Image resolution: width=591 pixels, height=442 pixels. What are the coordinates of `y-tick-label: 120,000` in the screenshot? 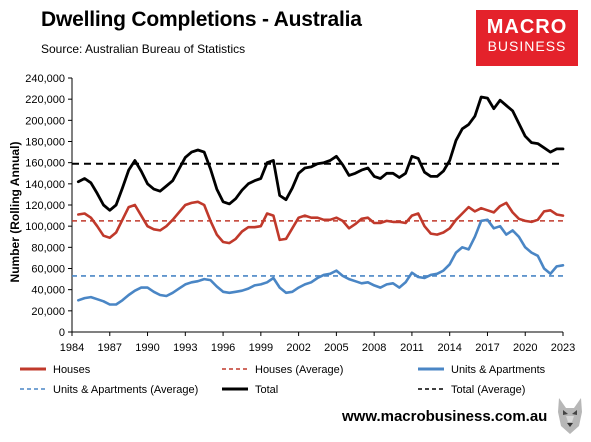 It's located at (45, 206).